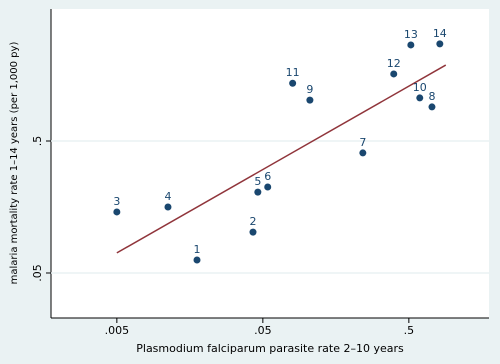  I want to click on point-label: 8, so click(431, 96).